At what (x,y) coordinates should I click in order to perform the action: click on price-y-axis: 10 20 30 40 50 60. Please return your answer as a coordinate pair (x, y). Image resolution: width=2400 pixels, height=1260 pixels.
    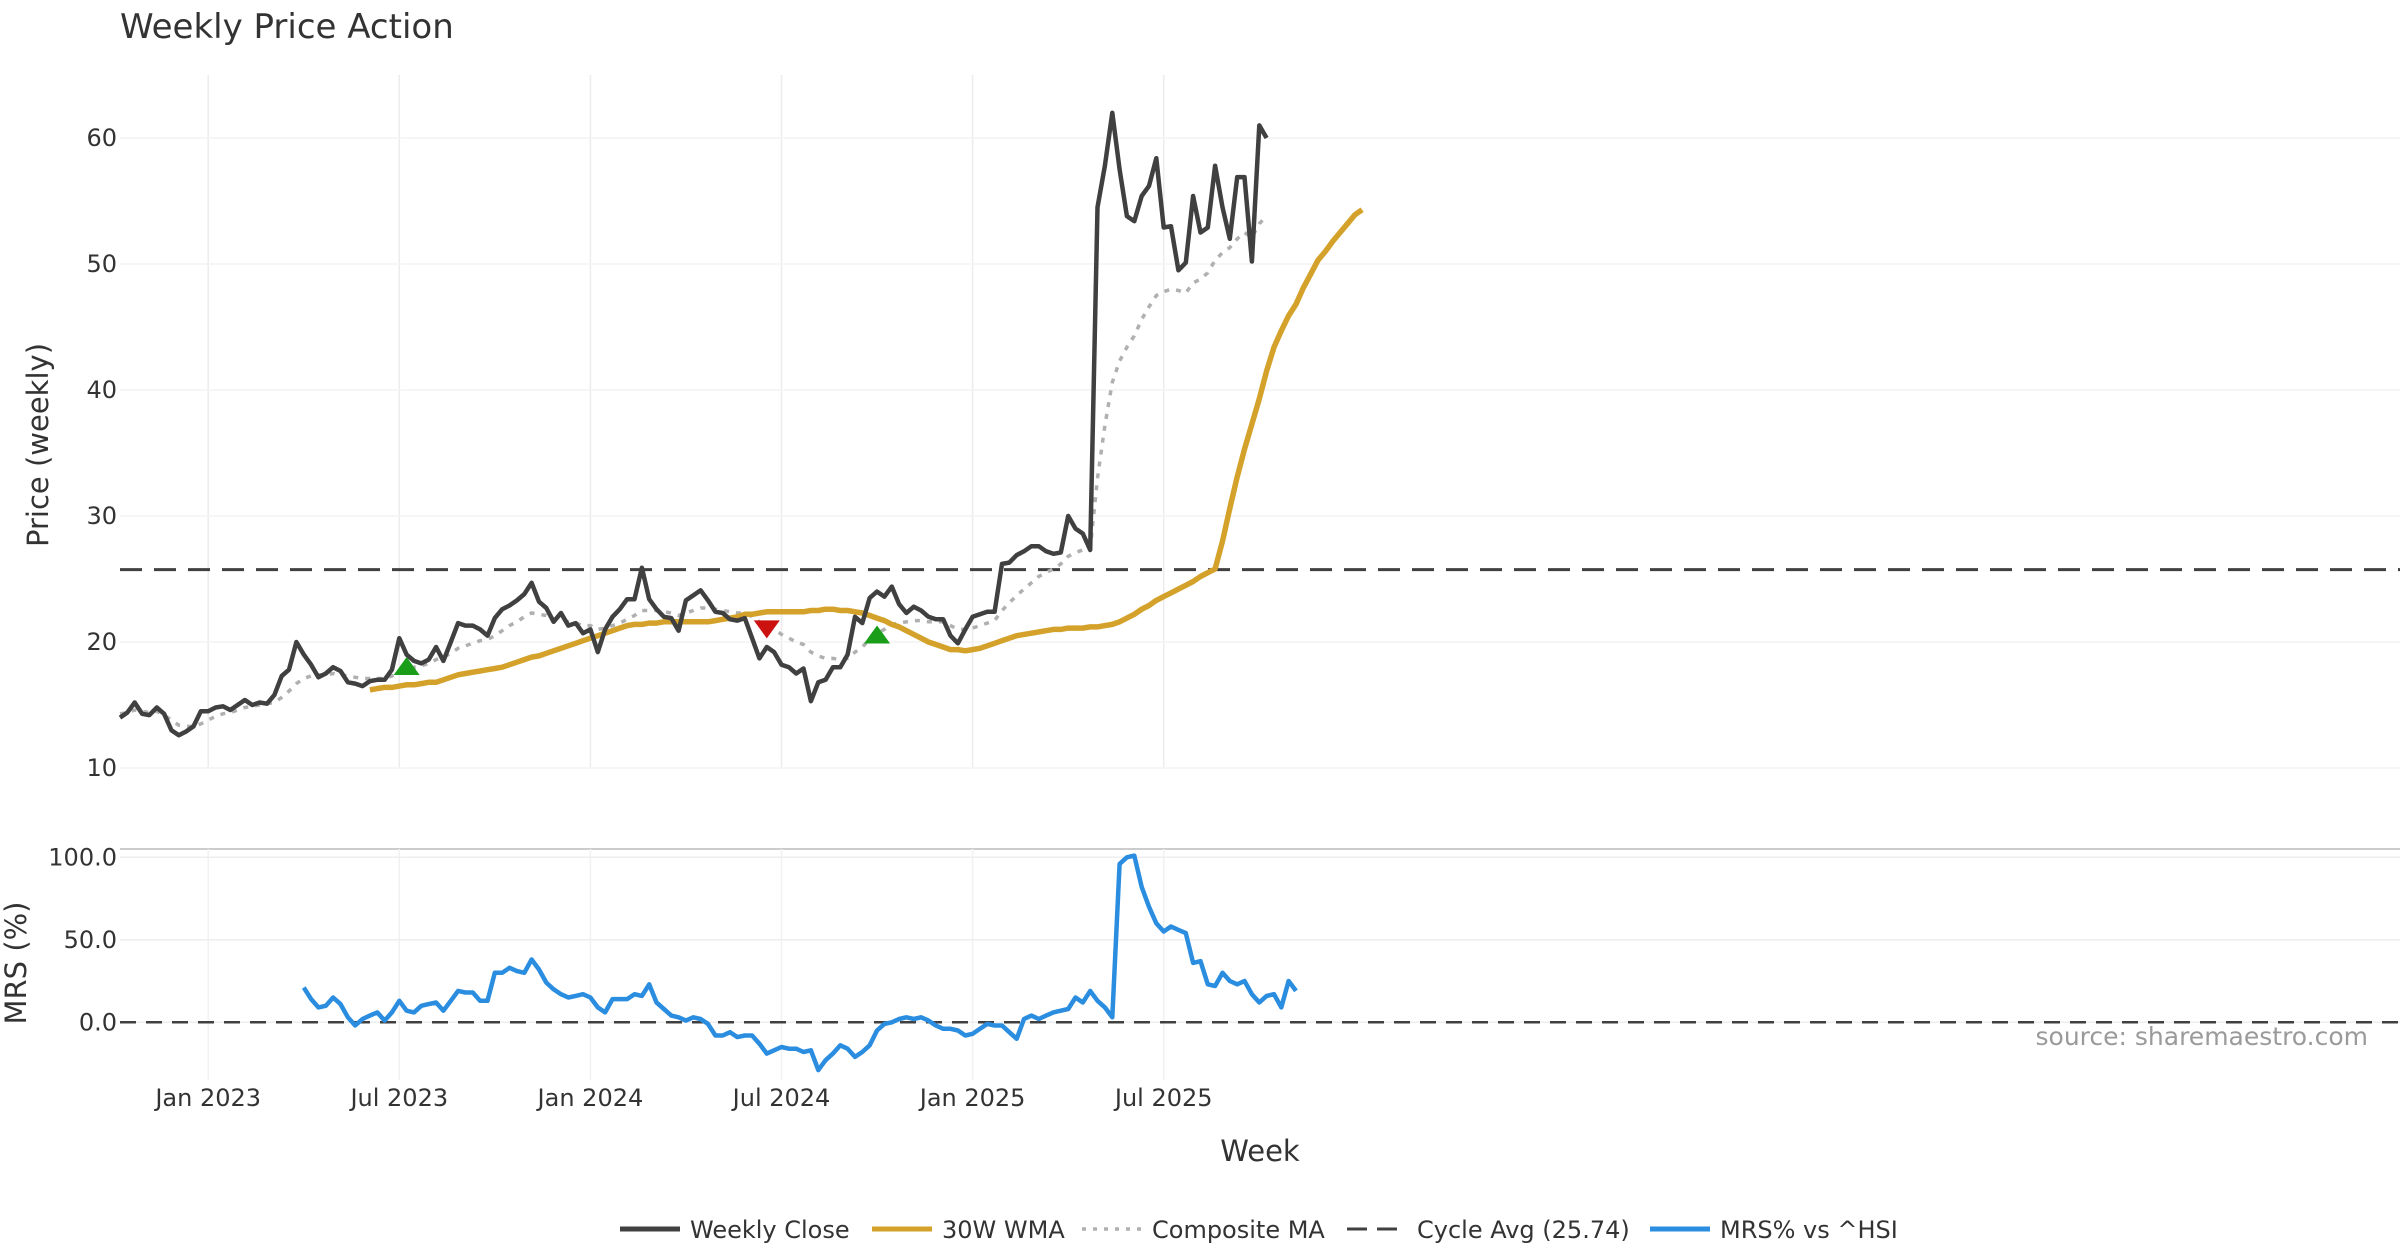
    Looking at the image, I should click on (101, 453).